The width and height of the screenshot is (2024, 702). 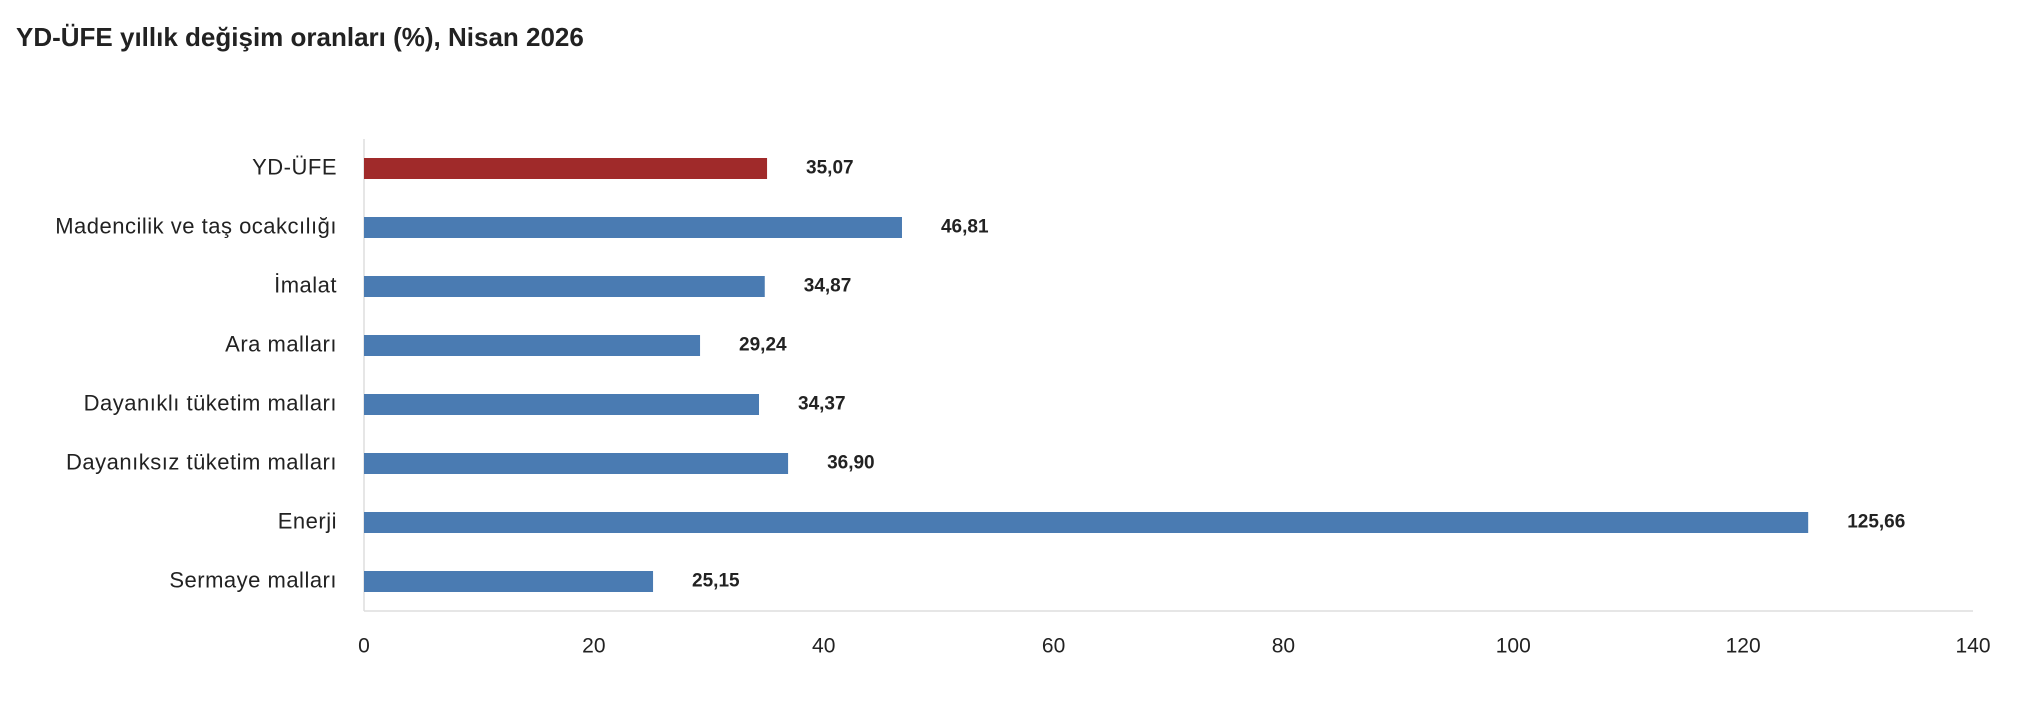 What do you see at coordinates (294, 166) in the screenshot?
I see `y-tick-label: YD-ÜFE` at bounding box center [294, 166].